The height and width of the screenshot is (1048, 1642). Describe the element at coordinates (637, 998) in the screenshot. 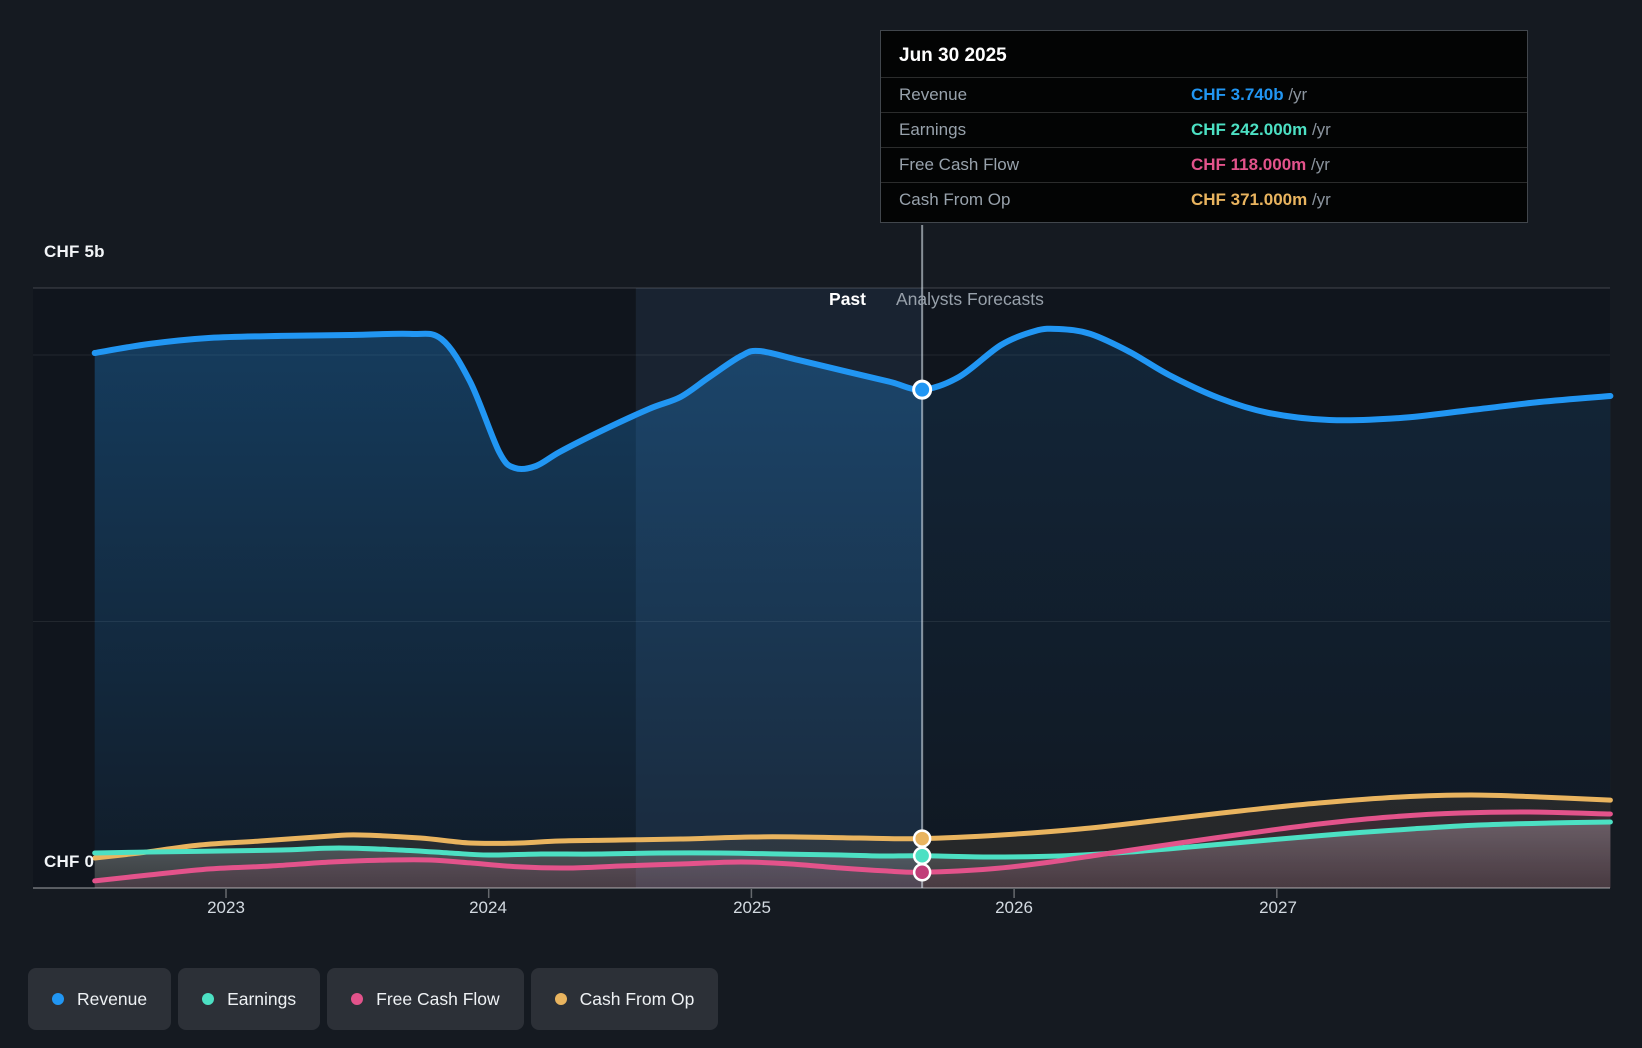

I see `legend-label: Cash From Op` at that location.